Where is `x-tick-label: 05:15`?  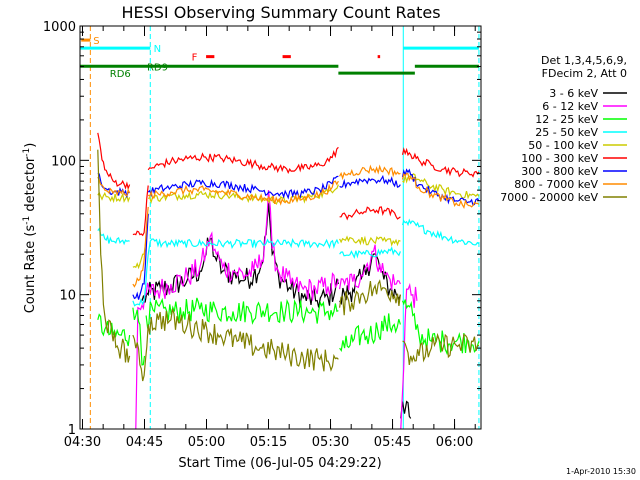
x-tick-label: 05:15 is located at coordinates (268, 442).